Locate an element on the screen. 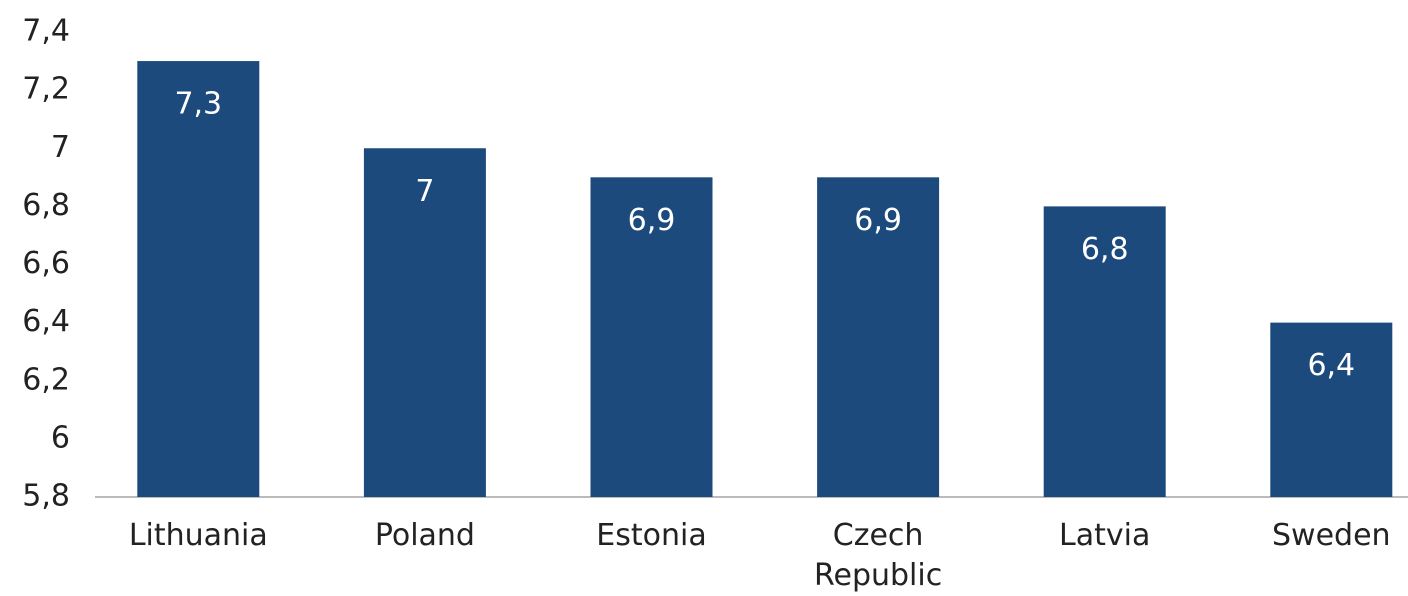  x-tick-label: Poland is located at coordinates (424, 535).